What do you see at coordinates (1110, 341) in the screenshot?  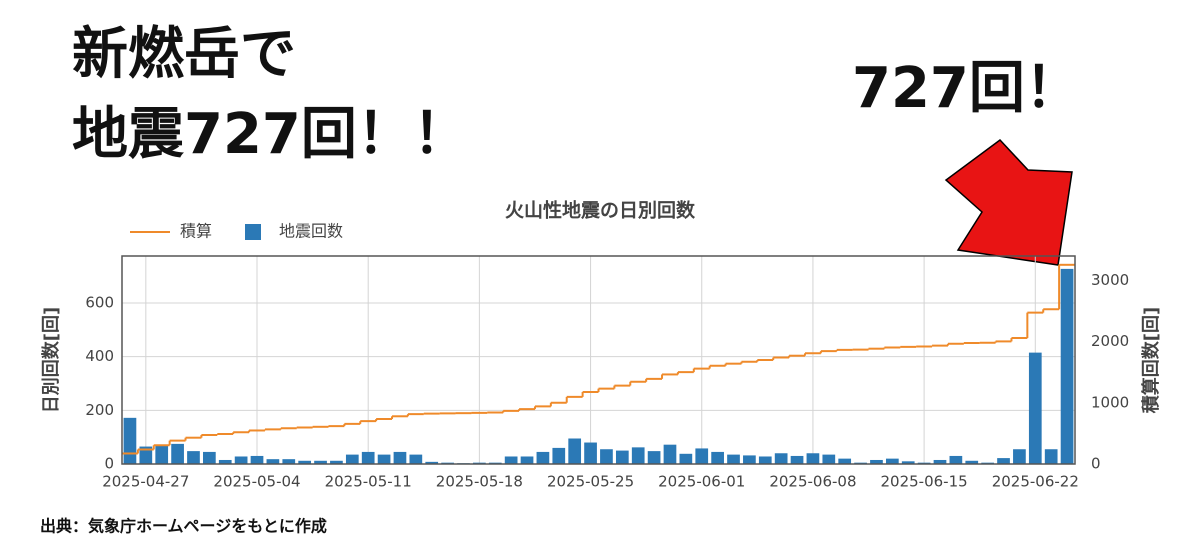 I see `y2-tick-label: 2000` at bounding box center [1110, 341].